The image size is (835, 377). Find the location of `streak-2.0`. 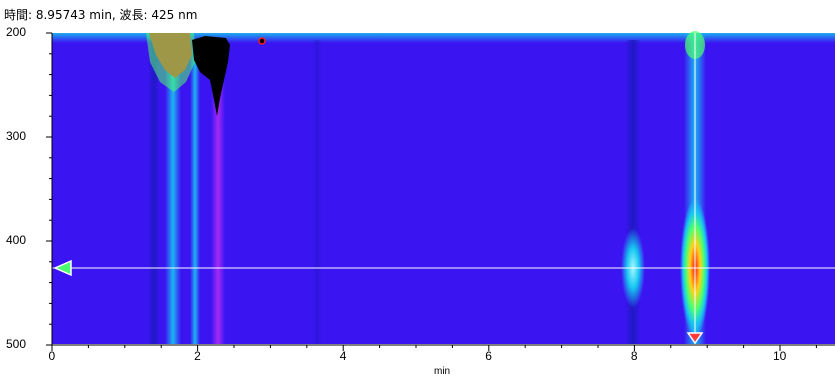

streak-2.0 is located at coordinates (195, 192).